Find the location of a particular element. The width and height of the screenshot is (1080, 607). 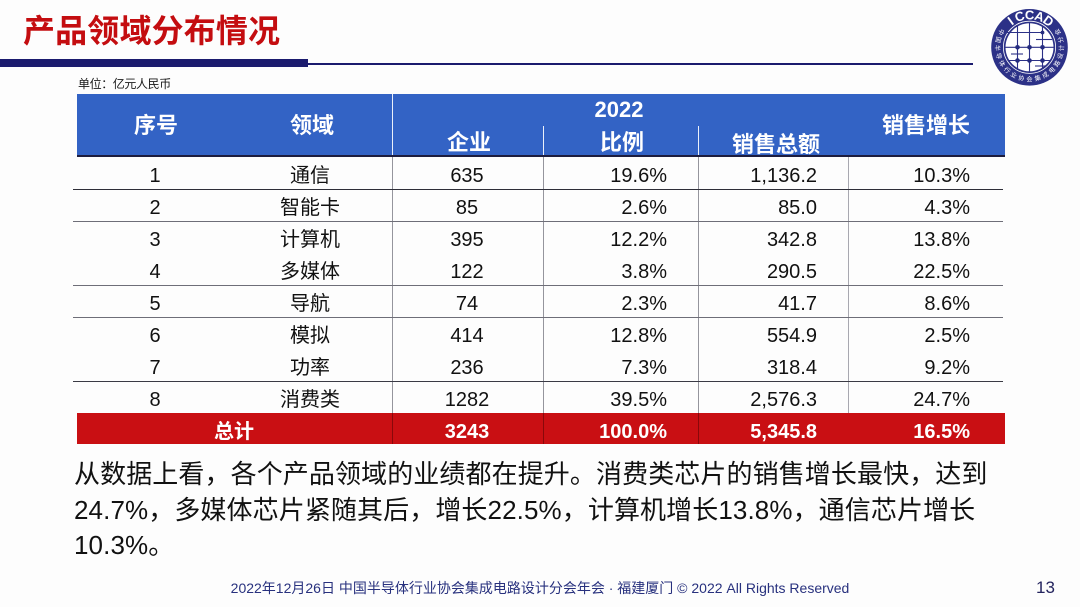

svg-text: 成 is located at coordinates (1045, 74).